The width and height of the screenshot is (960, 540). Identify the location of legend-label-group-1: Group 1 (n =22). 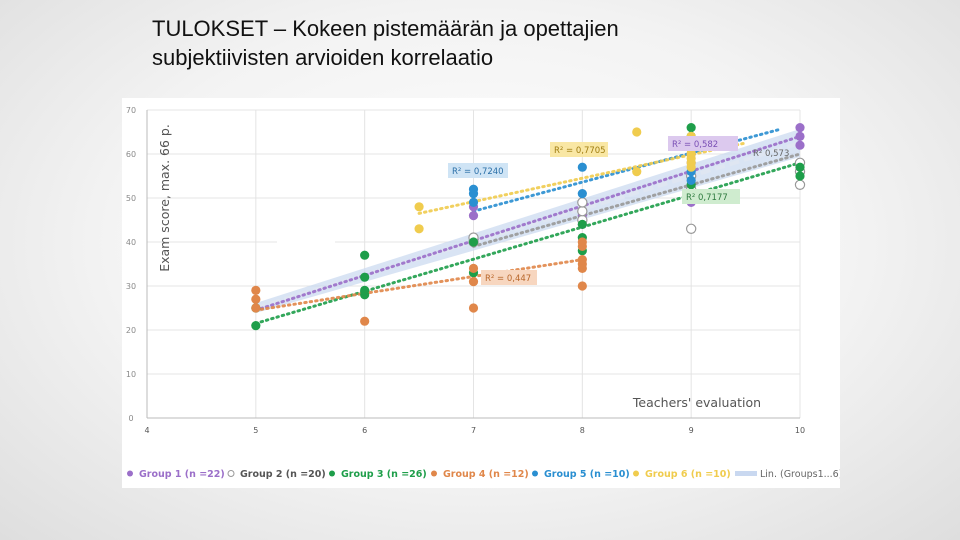
(182, 474).